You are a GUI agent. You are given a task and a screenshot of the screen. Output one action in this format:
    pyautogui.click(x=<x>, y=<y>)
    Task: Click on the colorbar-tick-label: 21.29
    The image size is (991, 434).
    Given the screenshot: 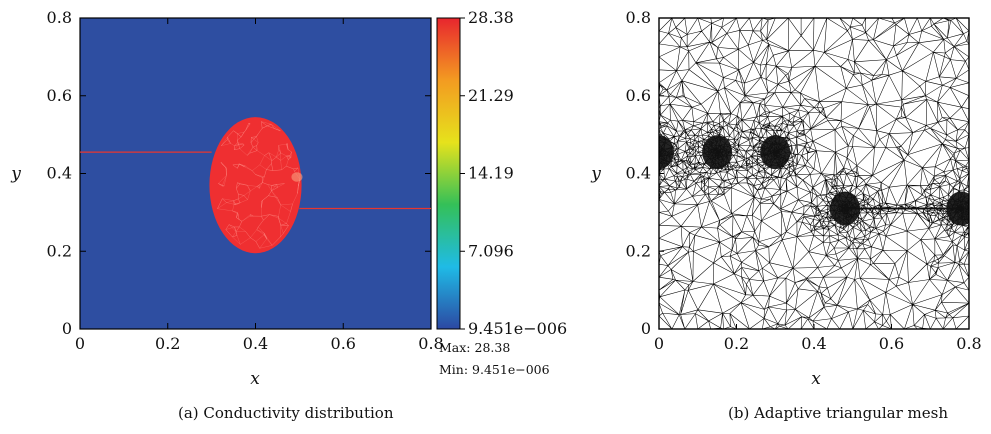 What is the action you would take?
    pyautogui.click(x=491, y=95)
    